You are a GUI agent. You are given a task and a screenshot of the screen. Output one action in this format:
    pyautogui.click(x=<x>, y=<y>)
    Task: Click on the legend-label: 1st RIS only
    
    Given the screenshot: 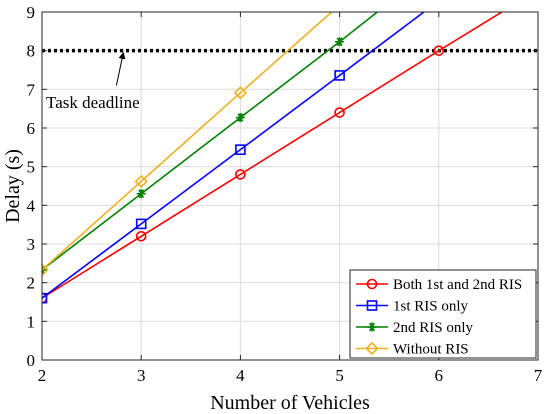 What is the action you would take?
    pyautogui.click(x=431, y=307)
    